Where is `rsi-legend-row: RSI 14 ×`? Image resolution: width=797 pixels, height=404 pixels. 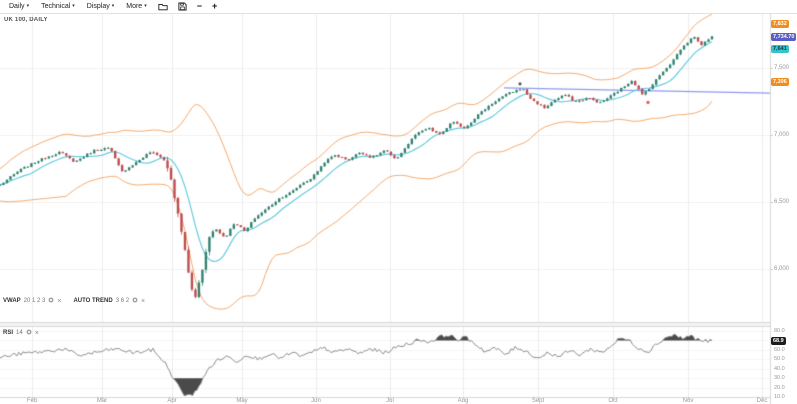
rsi-legend-row: RSI 14 × is located at coordinates (21, 333).